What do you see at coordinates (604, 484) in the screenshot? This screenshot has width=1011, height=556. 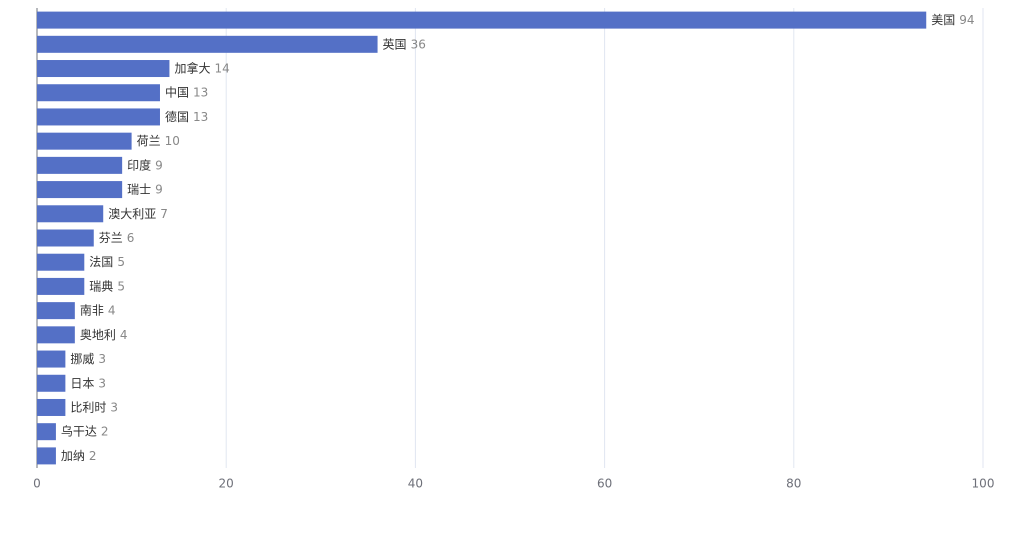 I see `x-tick-label: 60` at bounding box center [604, 484].